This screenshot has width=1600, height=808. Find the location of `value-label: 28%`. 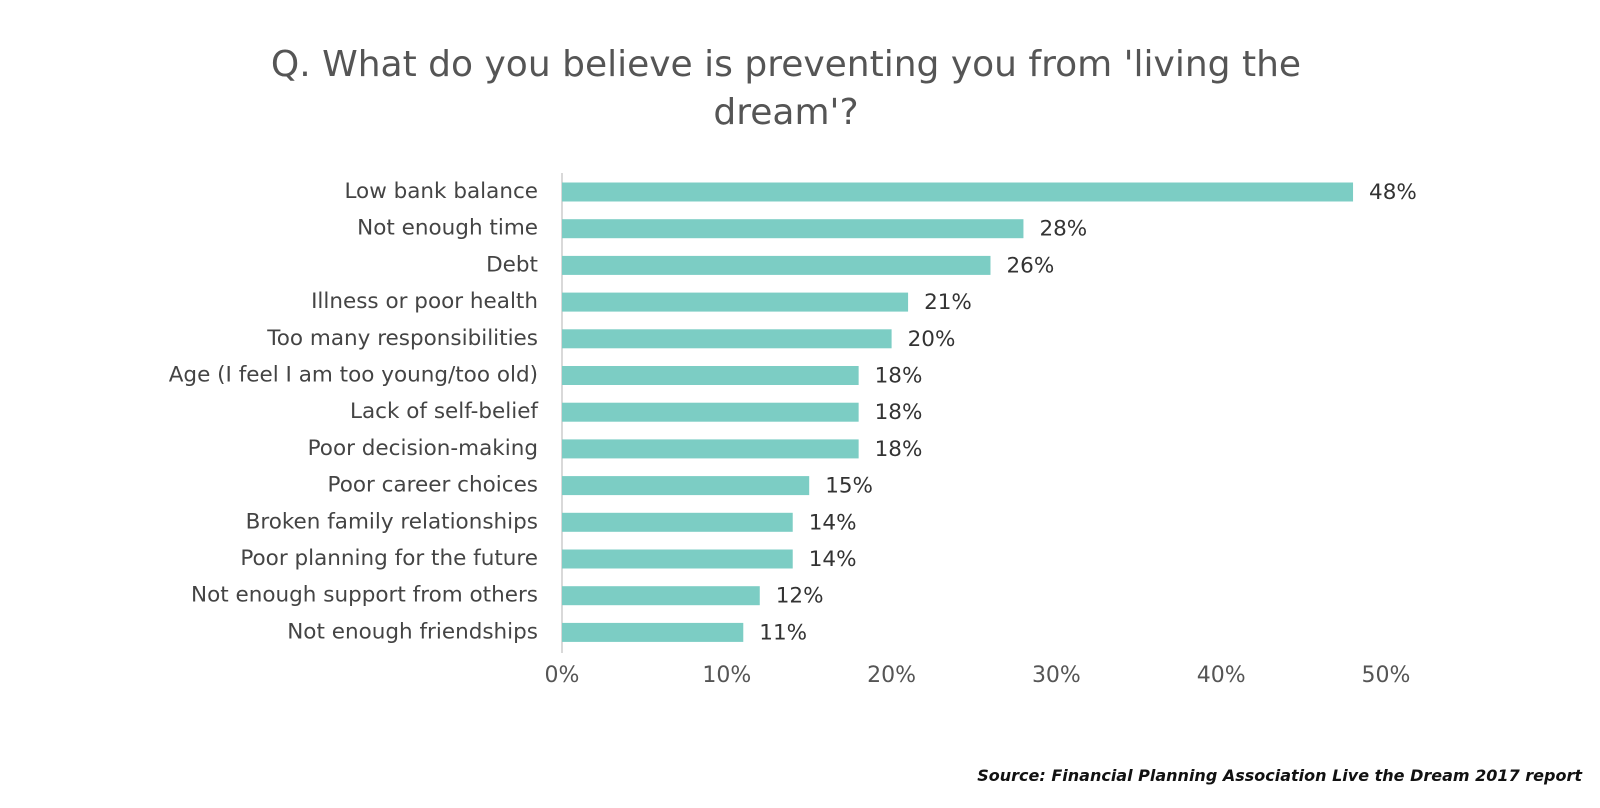

value-label: 28% is located at coordinates (1063, 229).